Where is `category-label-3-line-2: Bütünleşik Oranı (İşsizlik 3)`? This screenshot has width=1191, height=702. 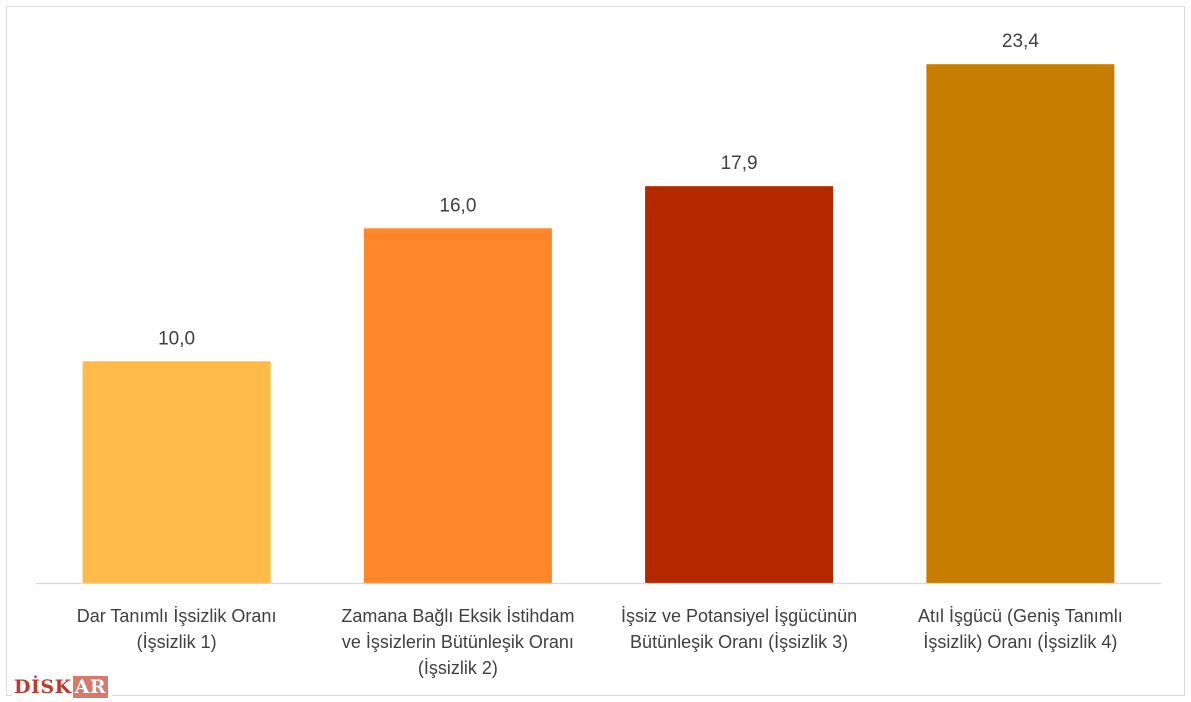
category-label-3-line-2: Bütünleşik Oranı (İşsizlik 3) is located at coordinates (739, 642).